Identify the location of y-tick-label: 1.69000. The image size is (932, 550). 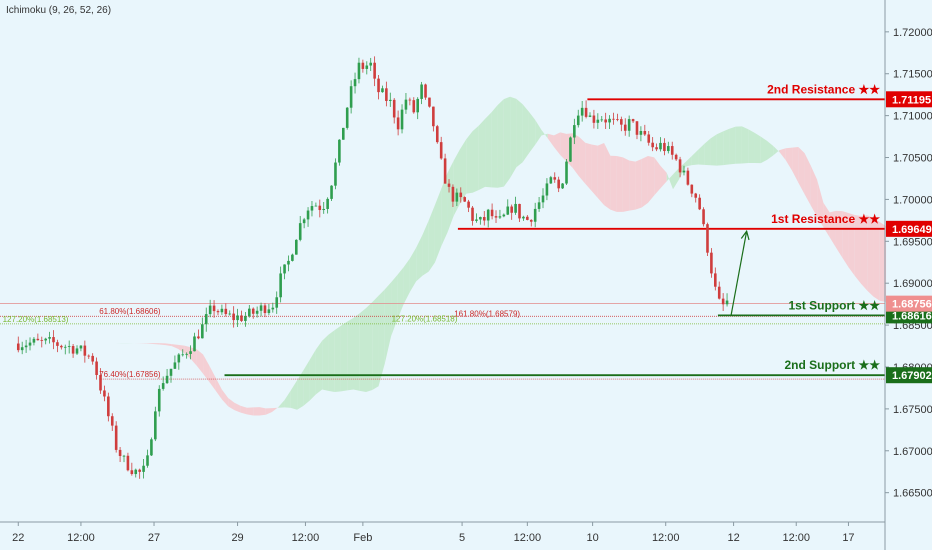
(912, 284).